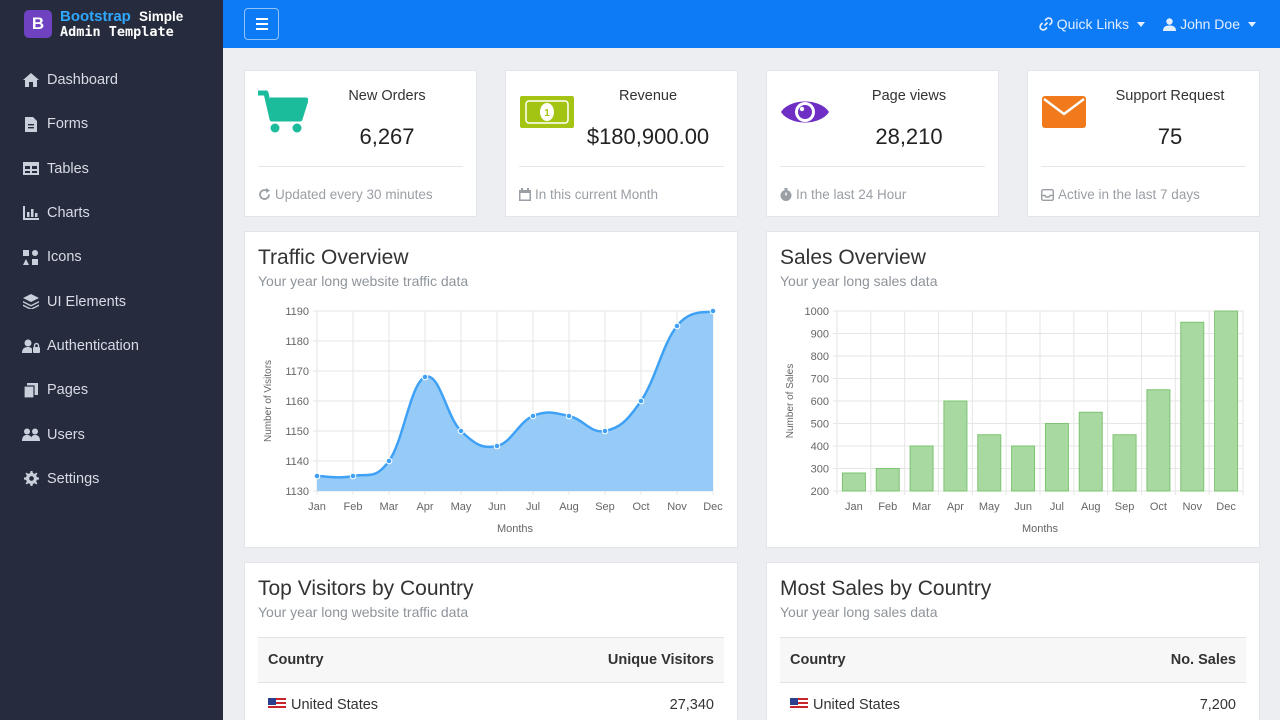  I want to click on column-header: Unique Visitors, so click(660, 660).